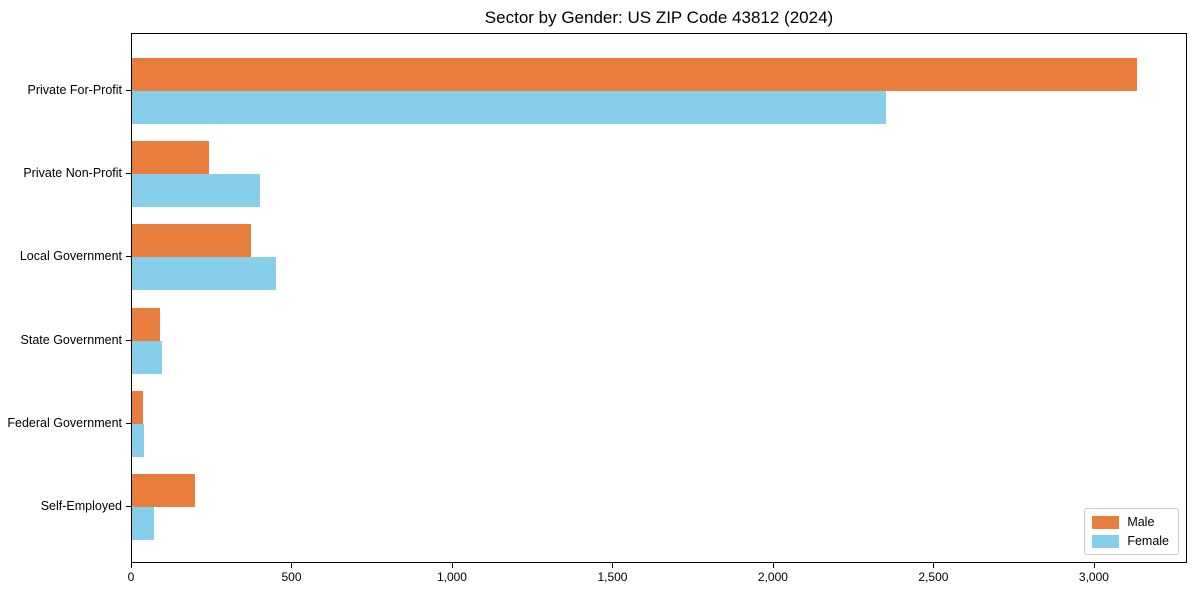 The image size is (1200, 600). Describe the element at coordinates (204, 274) in the screenshot. I see `bar-female-local-government` at that location.